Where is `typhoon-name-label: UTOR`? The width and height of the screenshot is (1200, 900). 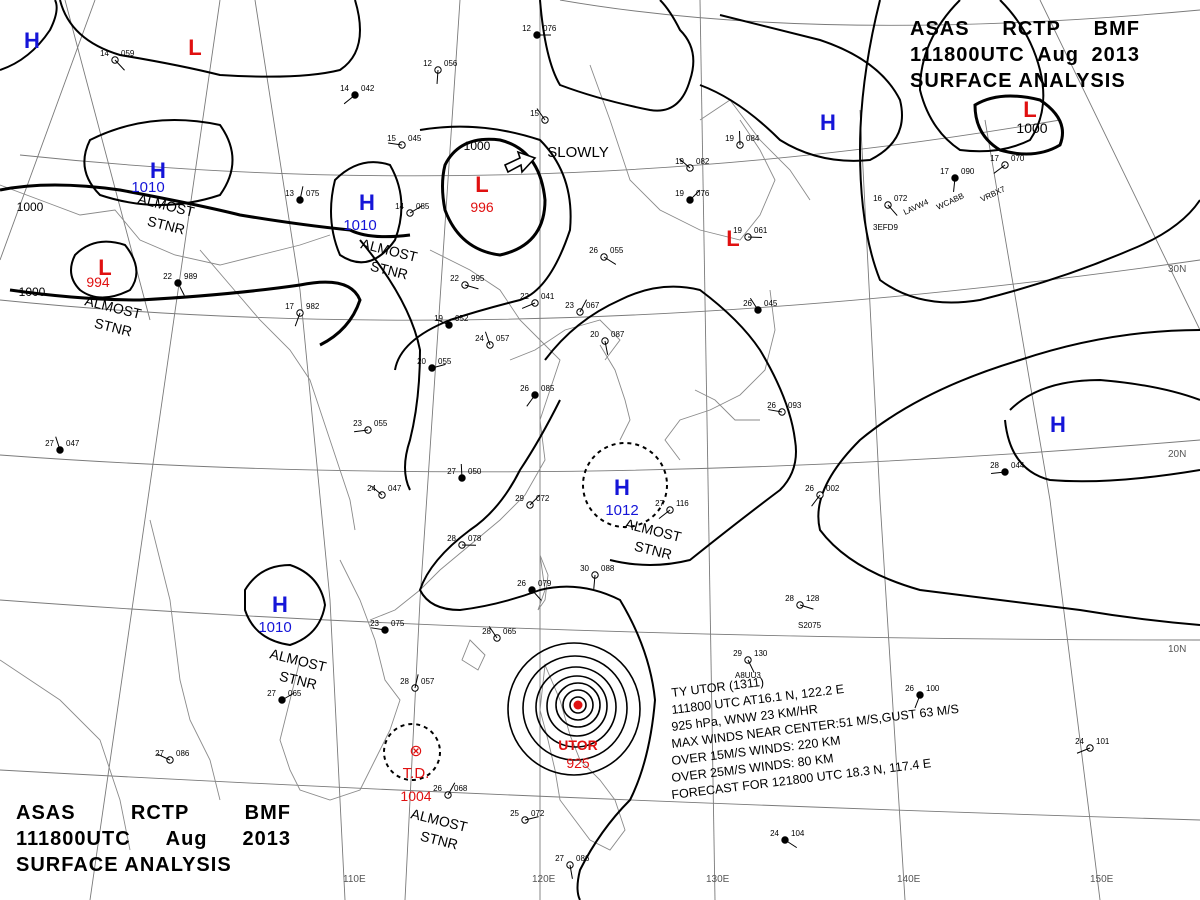 typhoon-name-label: UTOR is located at coordinates (577, 745).